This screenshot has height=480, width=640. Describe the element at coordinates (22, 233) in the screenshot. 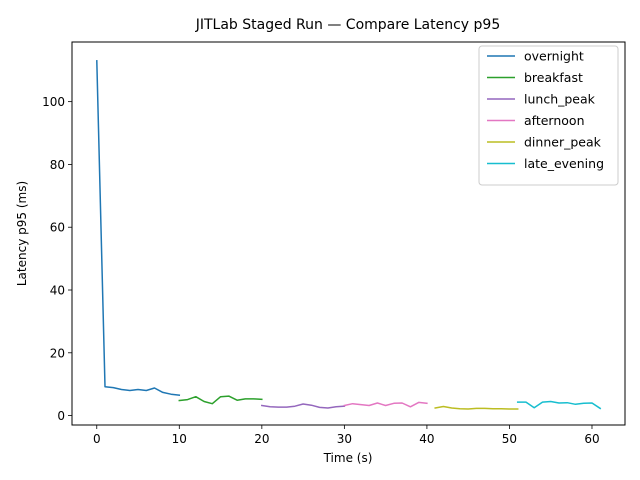

I see `y-axis-label: Latency p95 (ms)` at that location.